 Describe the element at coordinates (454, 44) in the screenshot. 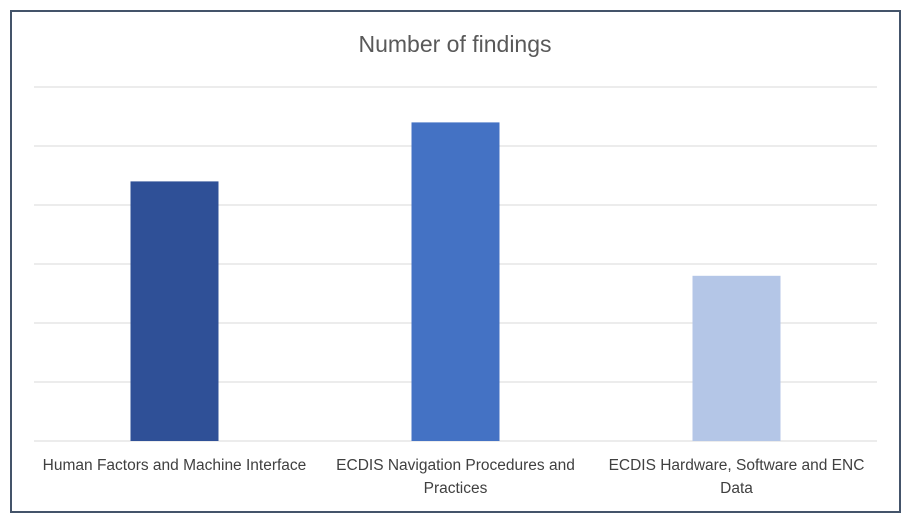

I see `chart-title: Number of findings` at that location.